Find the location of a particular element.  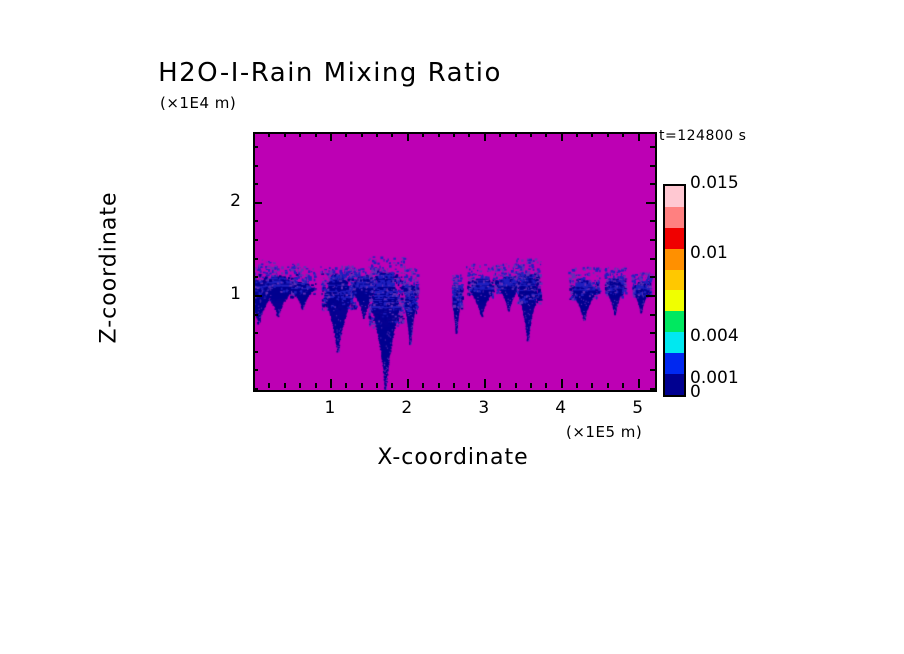

colorbar is located at coordinates (674, 290).